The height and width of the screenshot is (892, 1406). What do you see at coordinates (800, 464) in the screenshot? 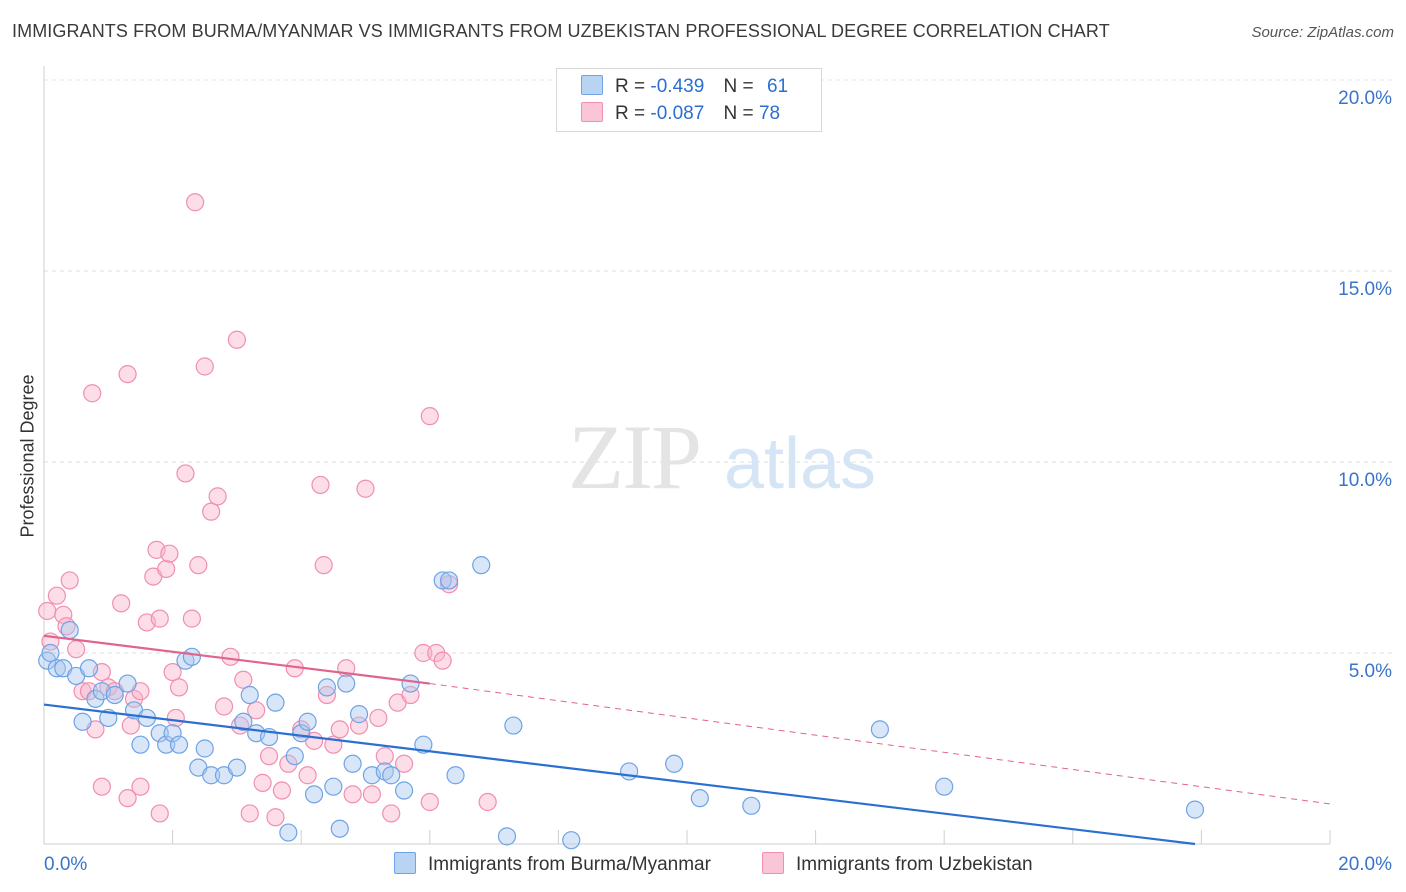
I see `watermark-atlas: atlas` at bounding box center [800, 464].